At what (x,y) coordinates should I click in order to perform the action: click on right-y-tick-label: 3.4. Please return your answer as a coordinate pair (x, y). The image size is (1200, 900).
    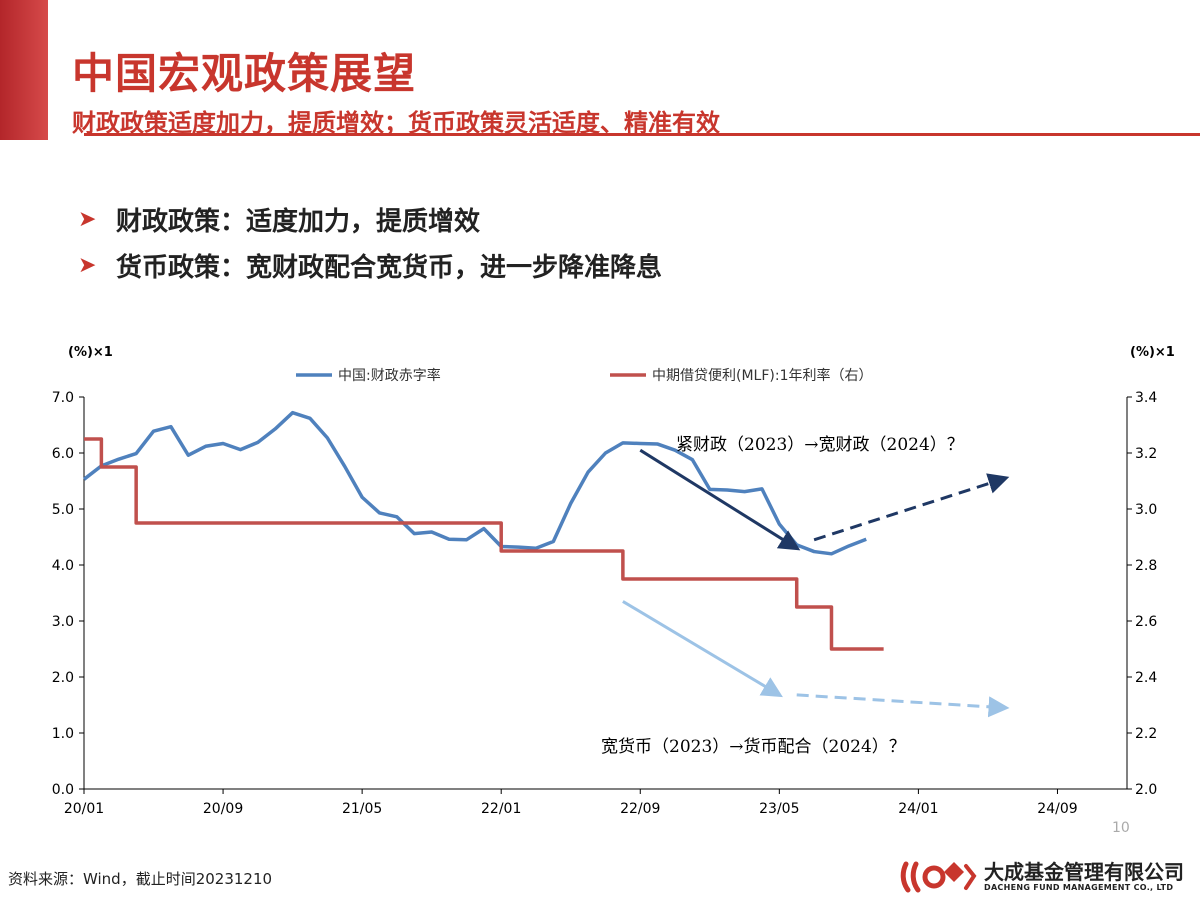
    Looking at the image, I should click on (1146, 398).